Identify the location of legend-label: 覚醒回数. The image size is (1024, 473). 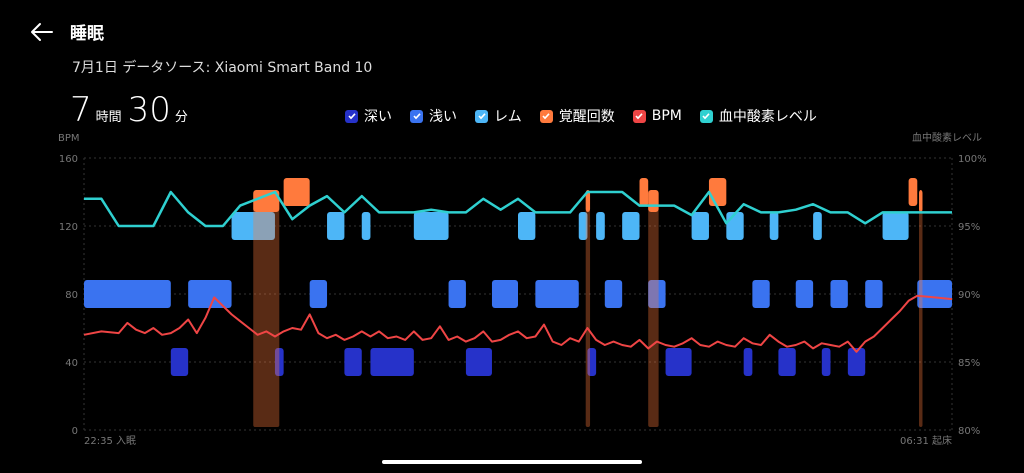
(586, 117).